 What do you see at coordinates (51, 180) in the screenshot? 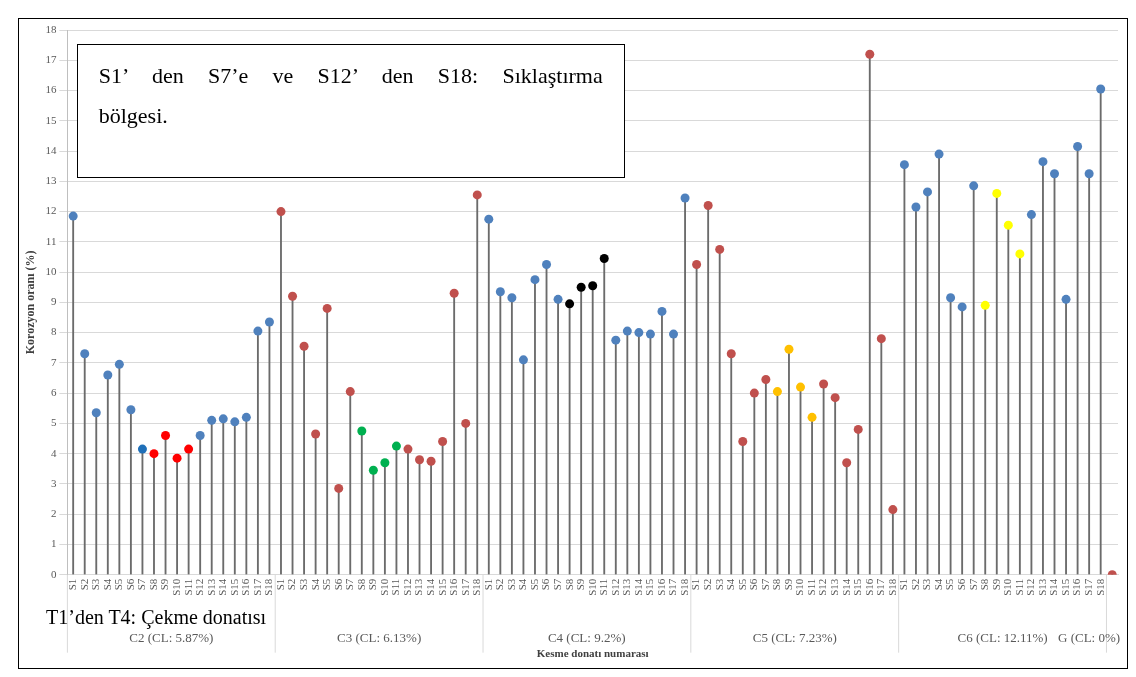
I see `y-tick-label: 13` at bounding box center [51, 180].